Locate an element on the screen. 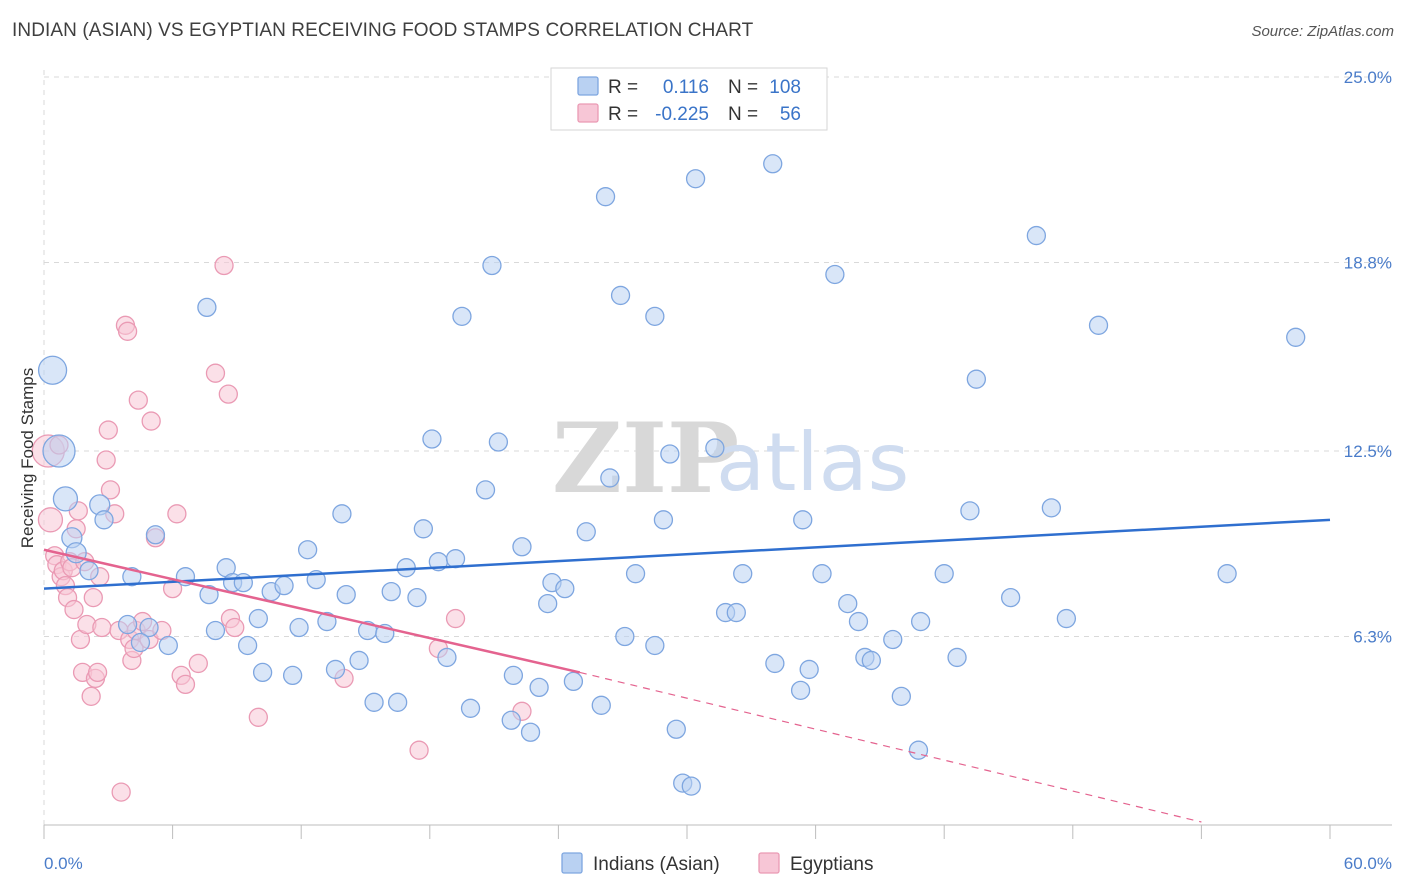 Image resolution: width=1406 pixels, height=892 pixels. legend-n-value-indian: 108 is located at coordinates (785, 87).